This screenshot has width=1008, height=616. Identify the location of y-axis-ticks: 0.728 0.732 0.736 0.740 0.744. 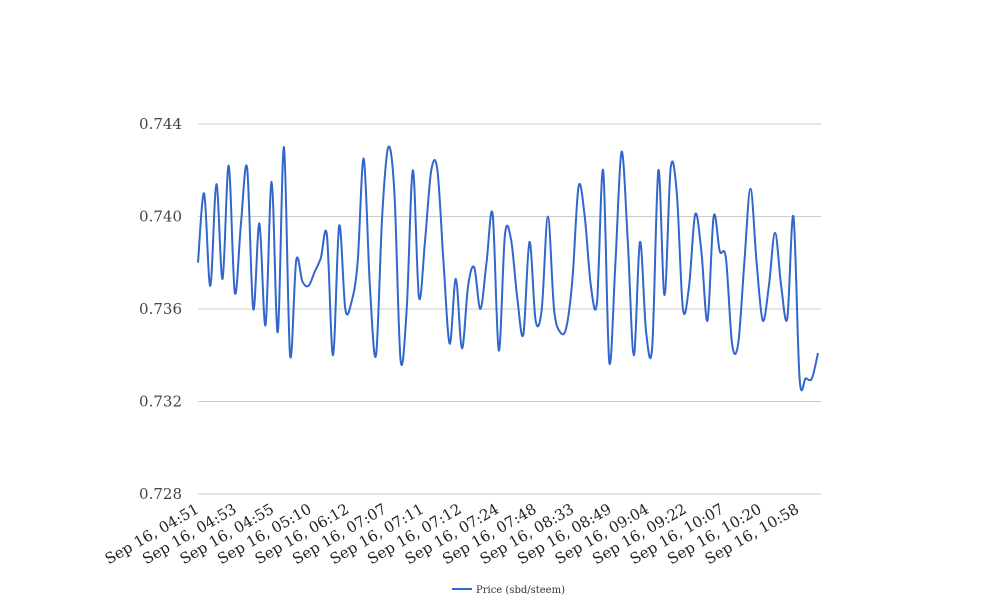
(160, 309).